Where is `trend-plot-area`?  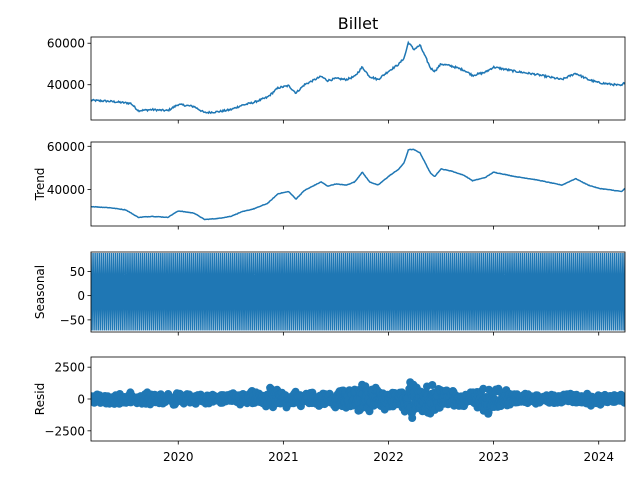 trend-plot-area is located at coordinates (358, 184).